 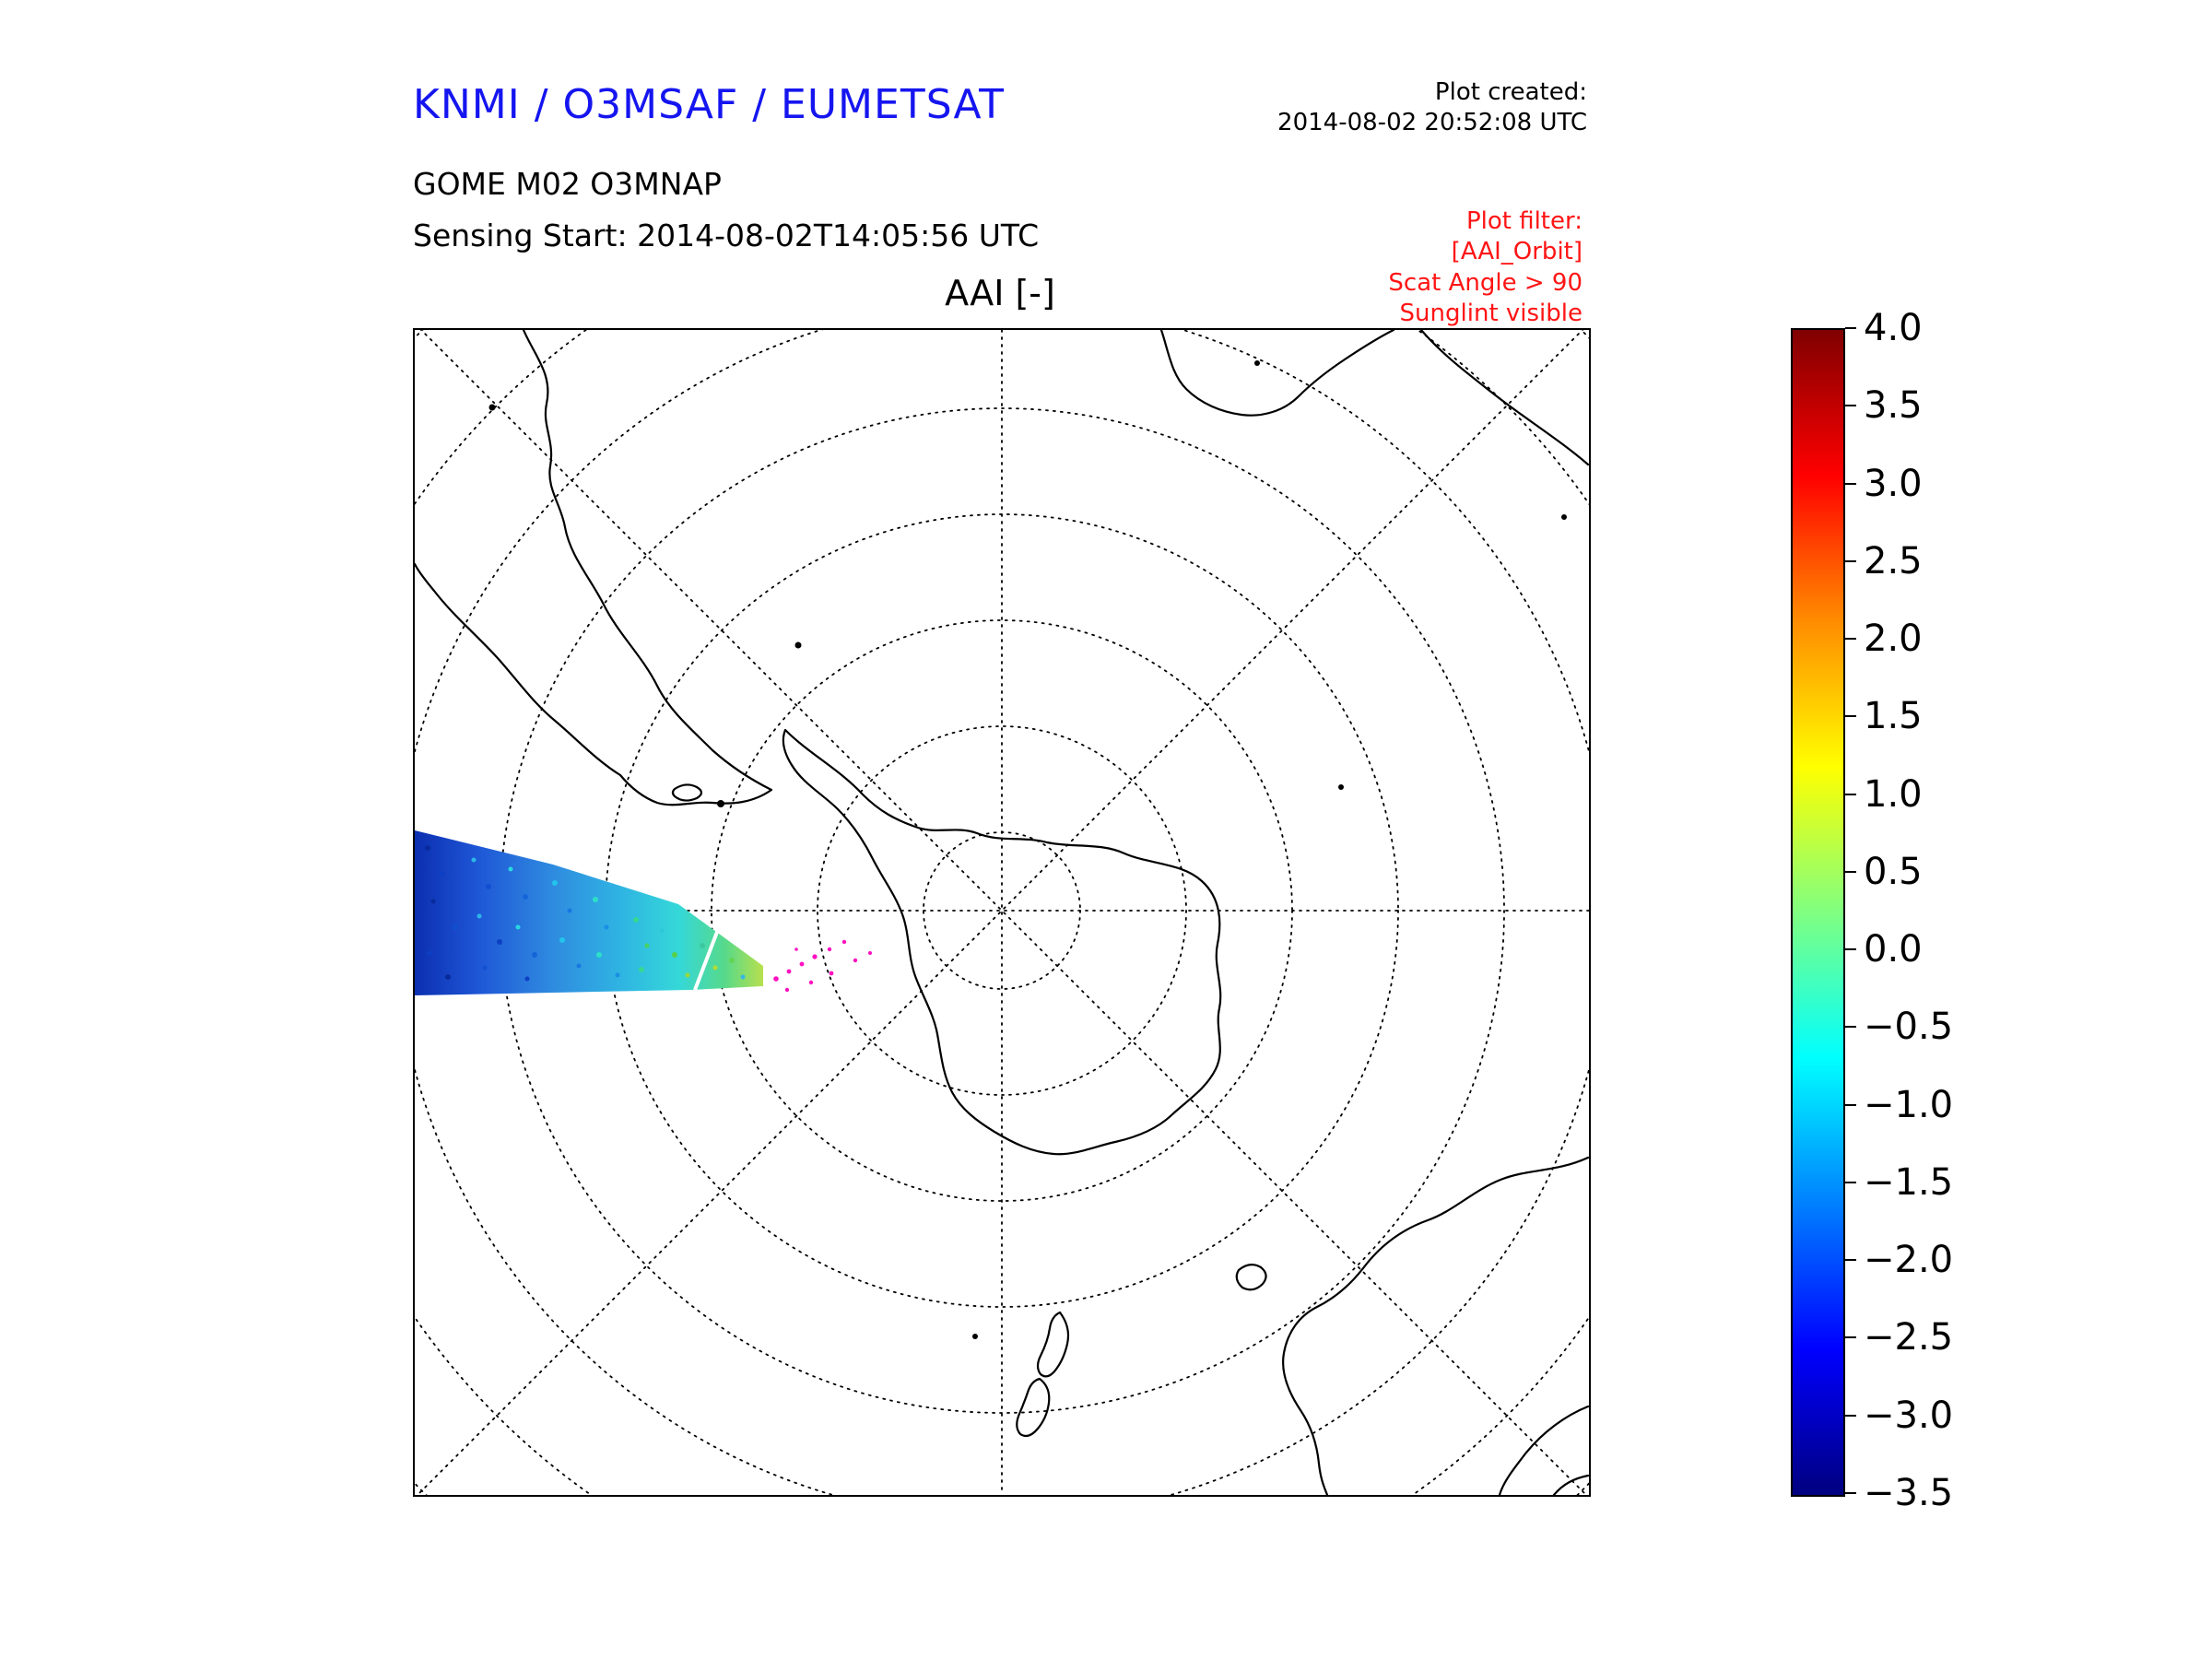 I want to click on plot-created-block: Plot created: 2014-08-02 20:52:08 UTC, so click(x=1432, y=107).